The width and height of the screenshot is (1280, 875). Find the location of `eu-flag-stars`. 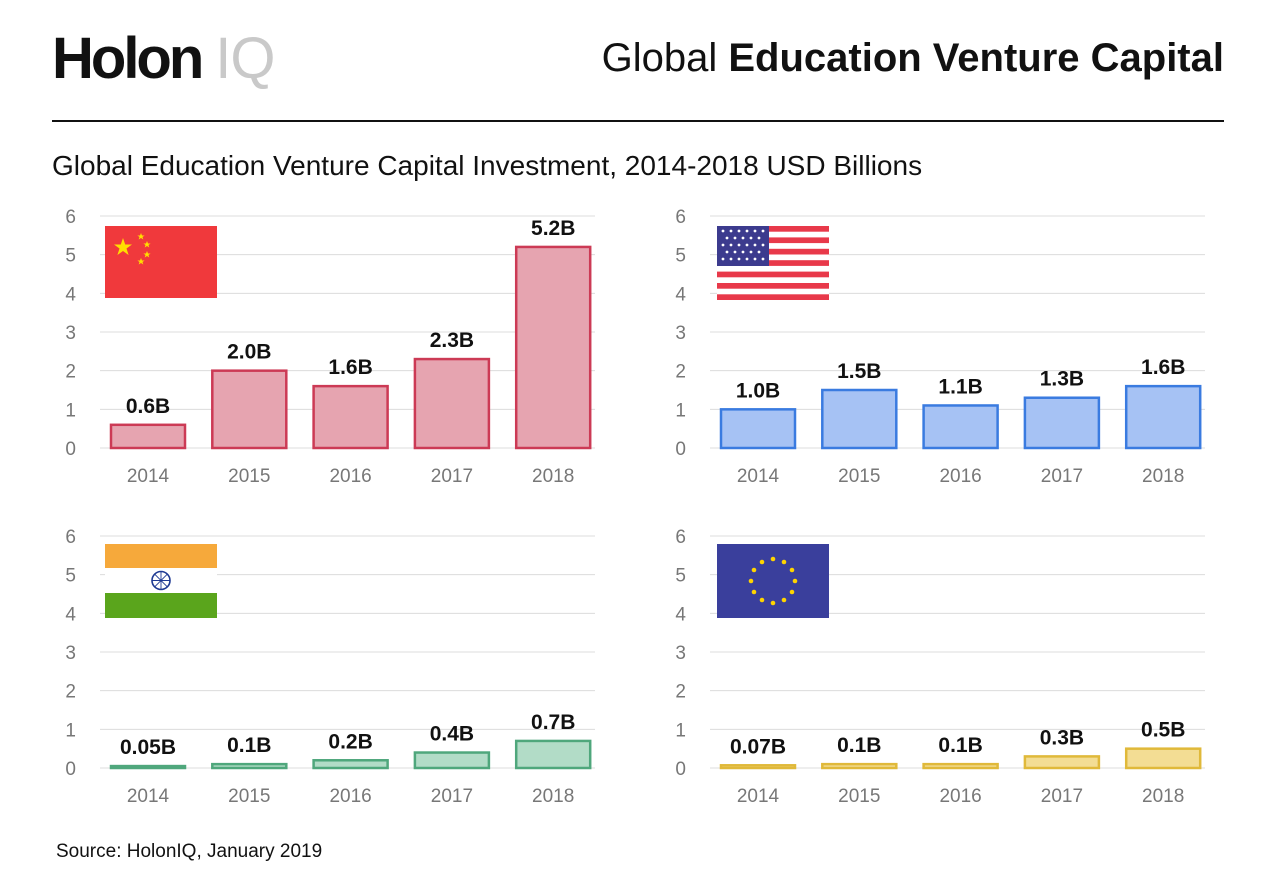

eu-flag-stars is located at coordinates (773, 581).